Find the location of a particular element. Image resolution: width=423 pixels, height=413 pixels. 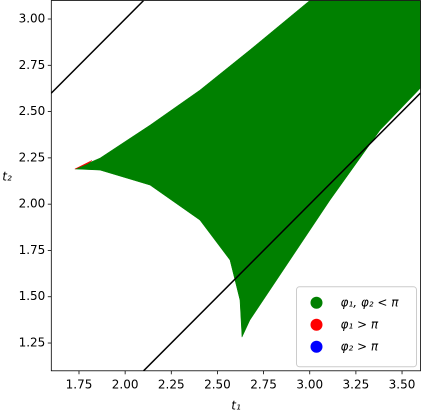

region is located at coordinates (83, 165).